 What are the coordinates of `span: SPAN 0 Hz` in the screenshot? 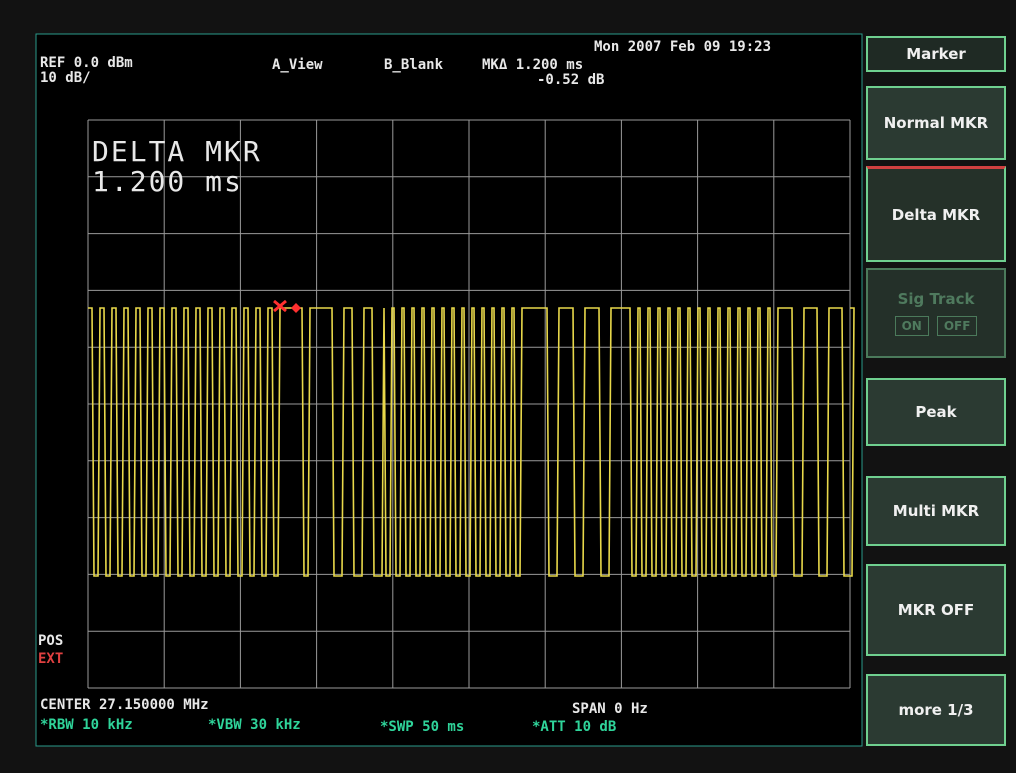 It's located at (610, 709).